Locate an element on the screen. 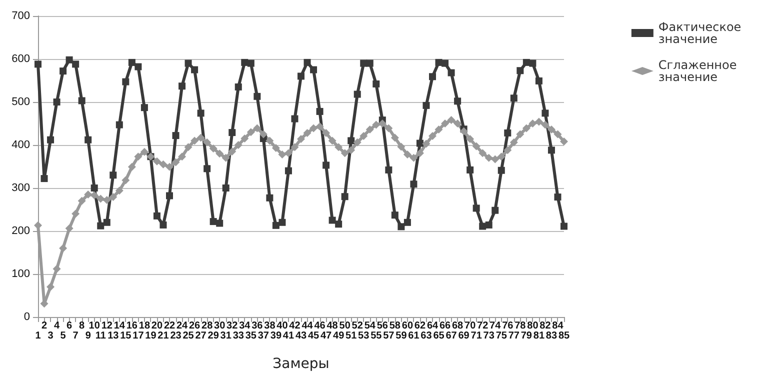  x-tick-label: 15 is located at coordinates (126, 336).